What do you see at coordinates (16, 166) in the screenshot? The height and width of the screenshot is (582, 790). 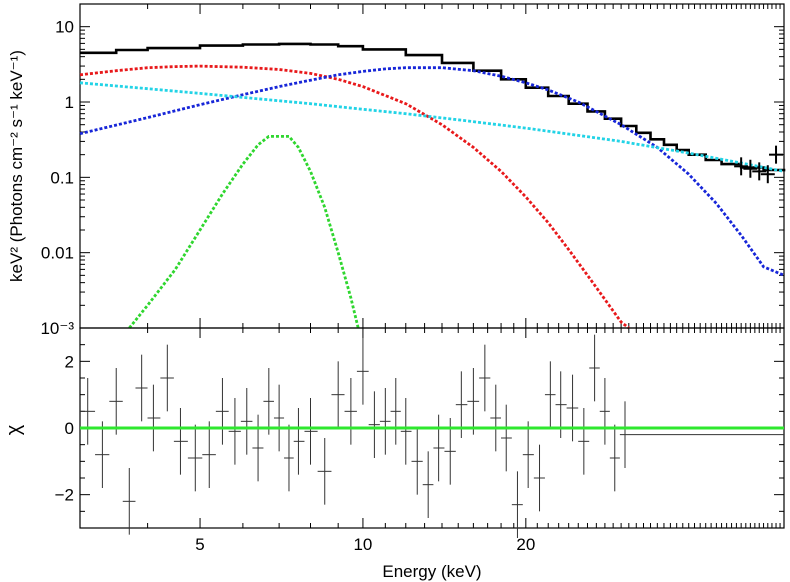 I see `spectrum-y-axis-label: keV² (Photons cm⁻² s⁻¹ keV⁻¹)` at bounding box center [16, 166].